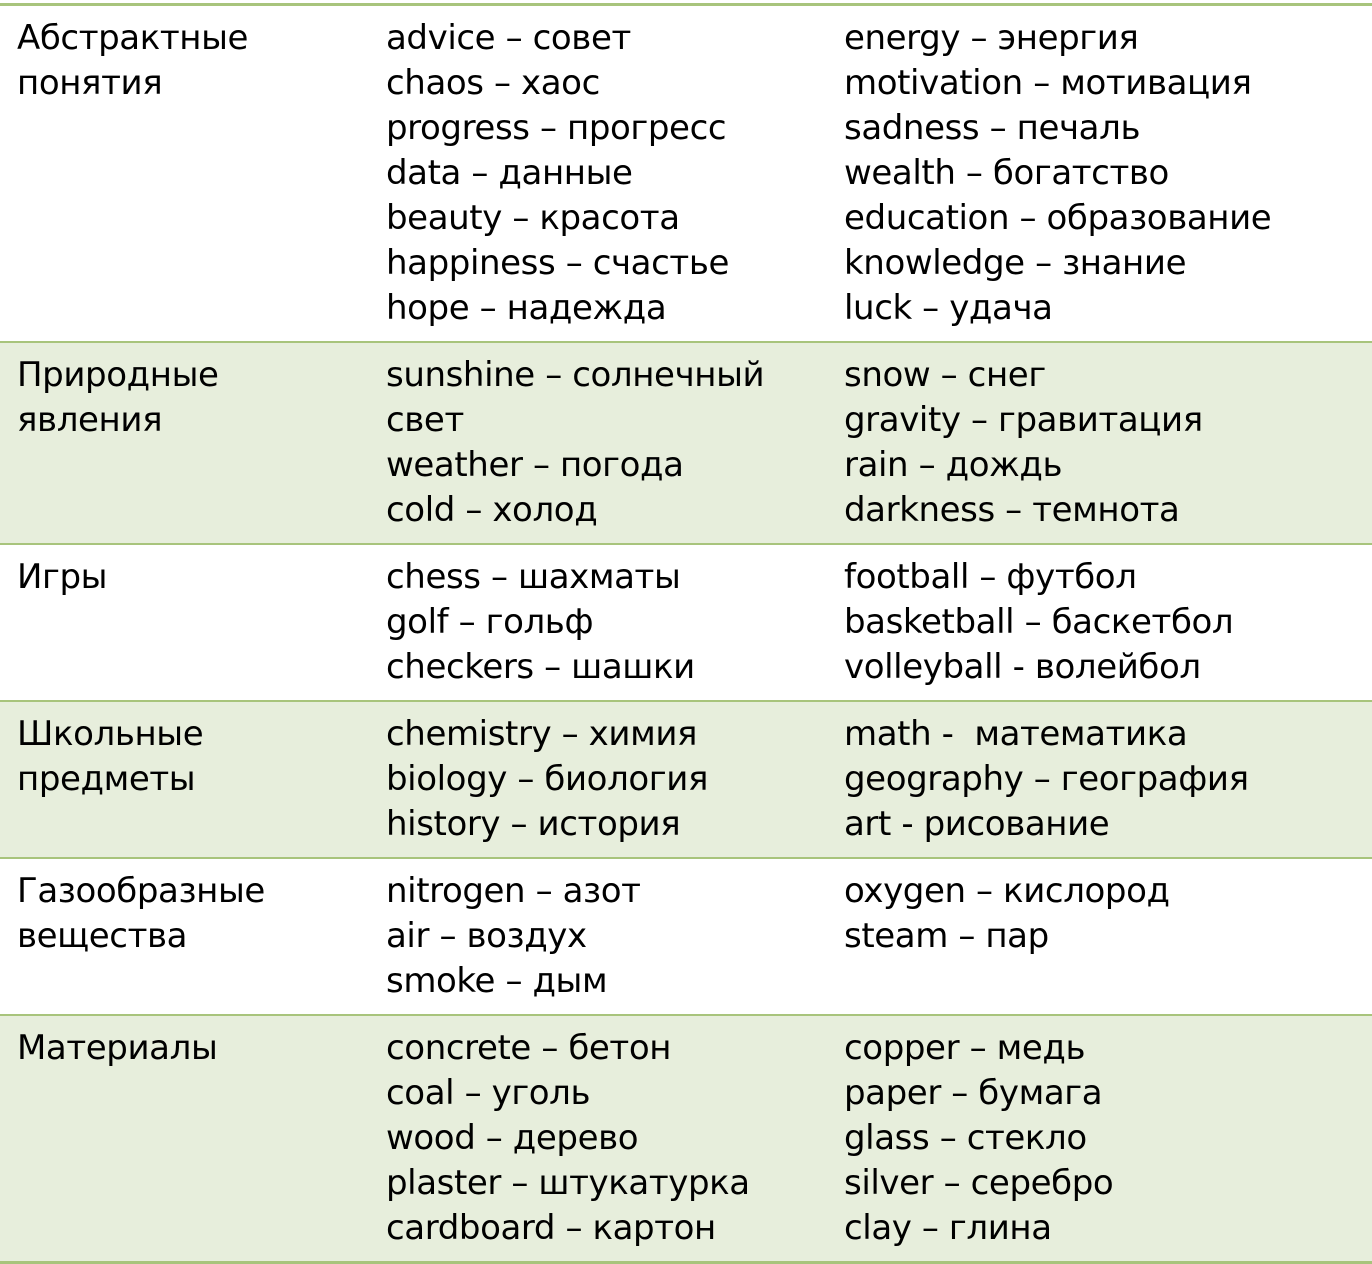 The image size is (1372, 1264). I want to click on category-label: Игры, so click(62, 577).